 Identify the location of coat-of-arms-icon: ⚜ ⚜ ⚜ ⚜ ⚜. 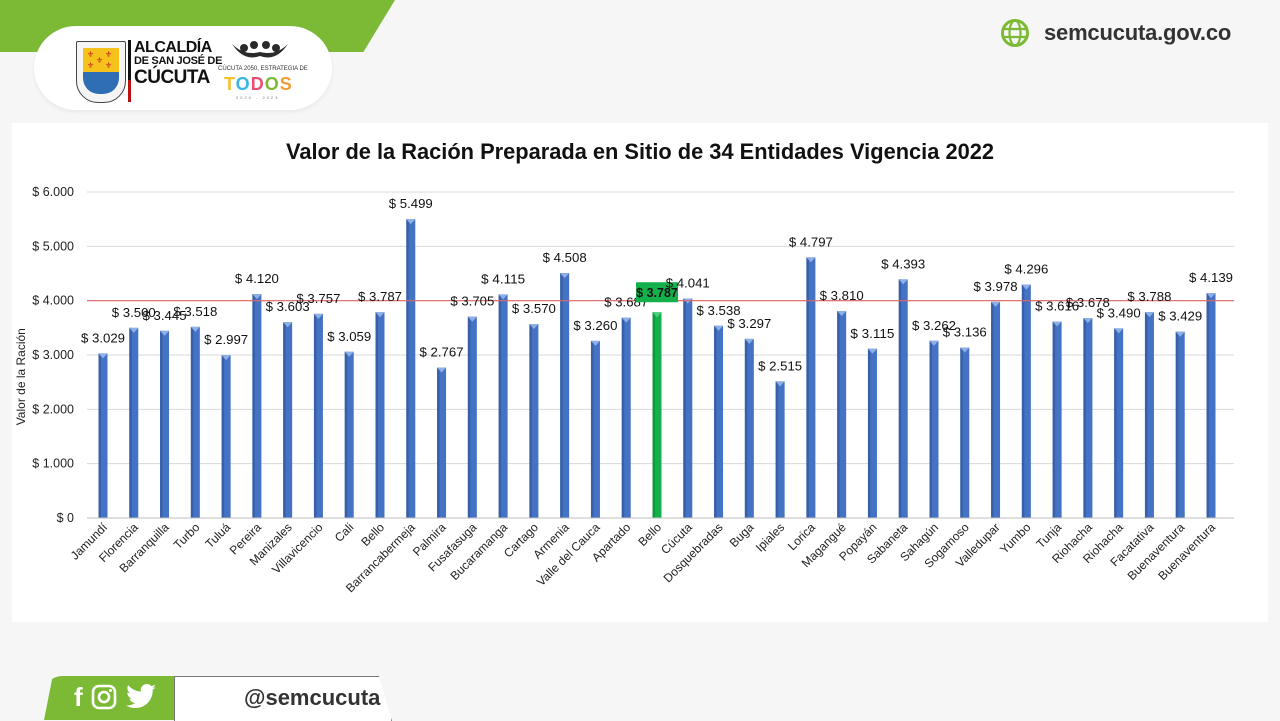
(101, 72).